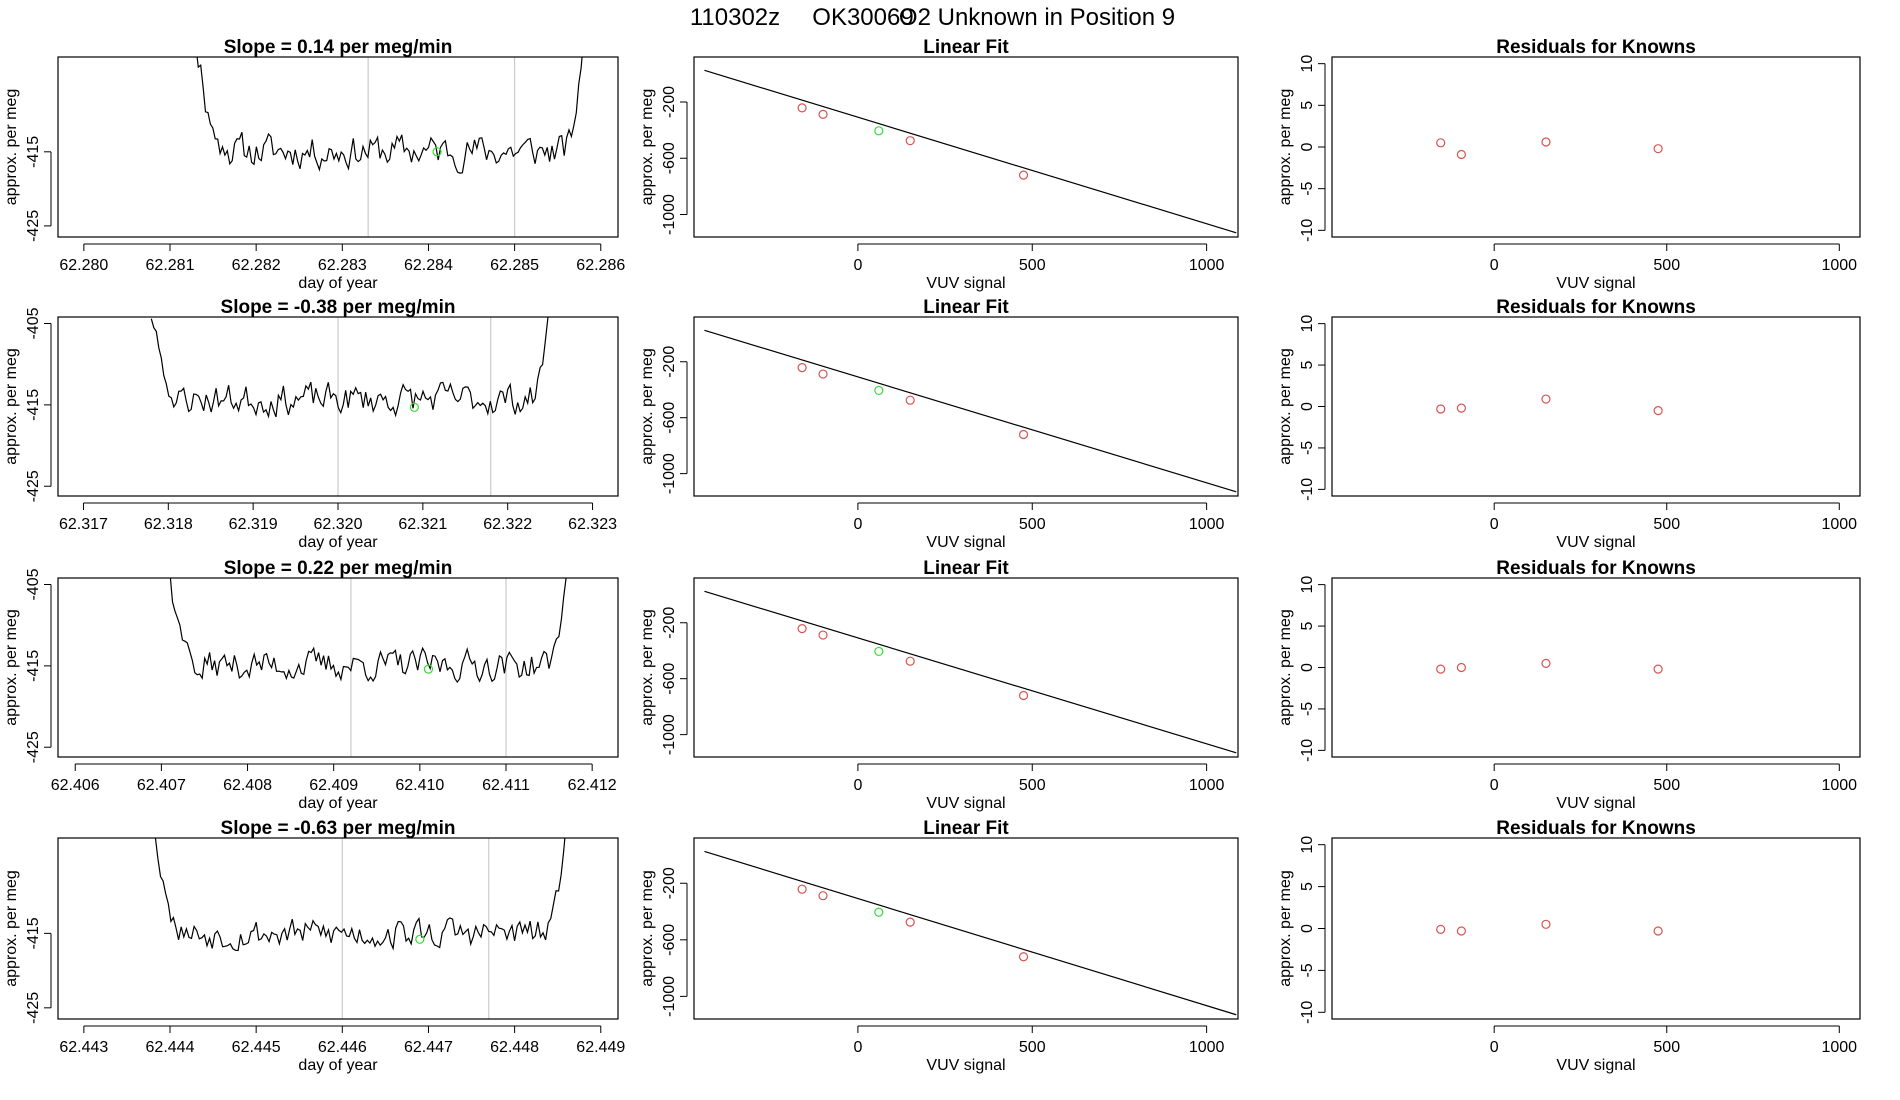 Image resolution: width=1900 pixels, height=1100 pixels. Describe the element at coordinates (170, 1047) in the screenshot. I see `x-tick-label: 62.444` at that location.